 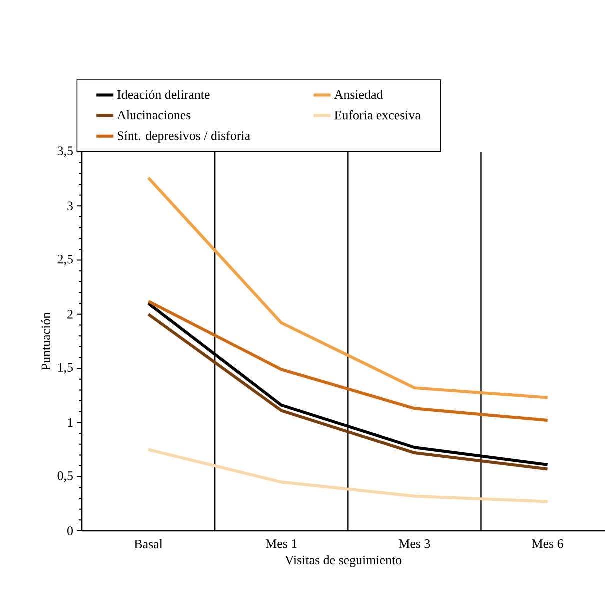 What do you see at coordinates (65, 152) in the screenshot?
I see `y-tick-label: 3,5` at bounding box center [65, 152].